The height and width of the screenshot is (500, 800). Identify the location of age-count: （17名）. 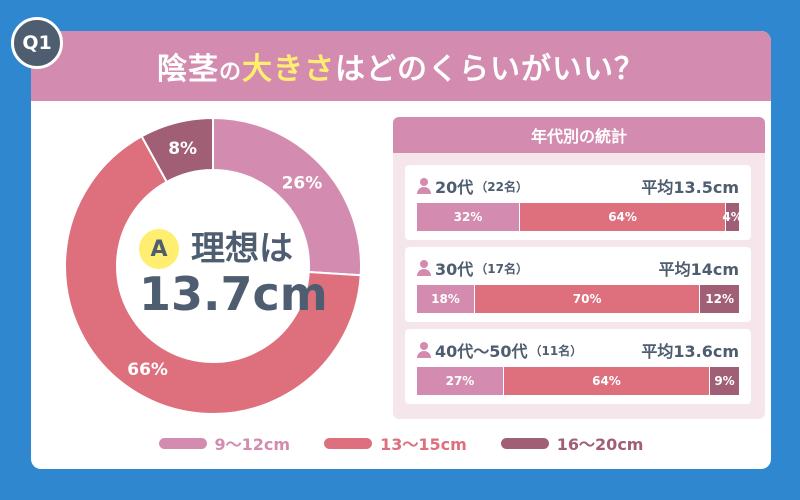
(501, 268).